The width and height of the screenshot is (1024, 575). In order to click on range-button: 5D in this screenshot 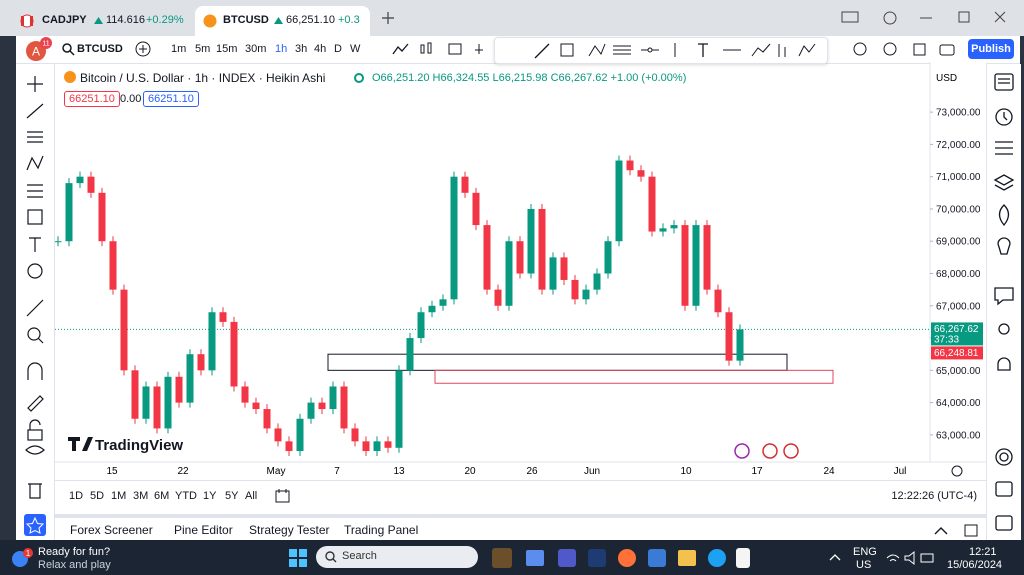, I will do `click(97, 496)`.